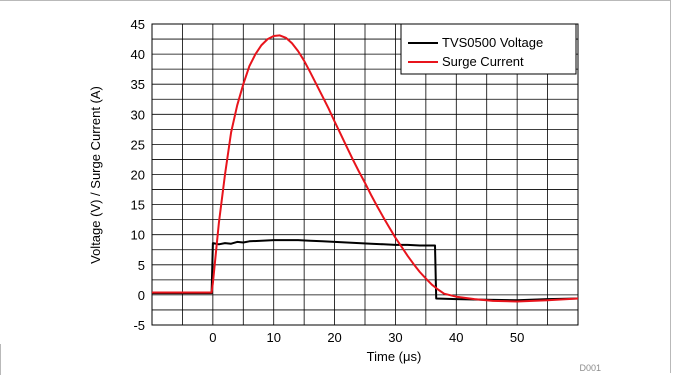 This screenshot has width=673, height=375. What do you see at coordinates (273, 337) in the screenshot?
I see `x-tick-label: 10` at bounding box center [273, 337].